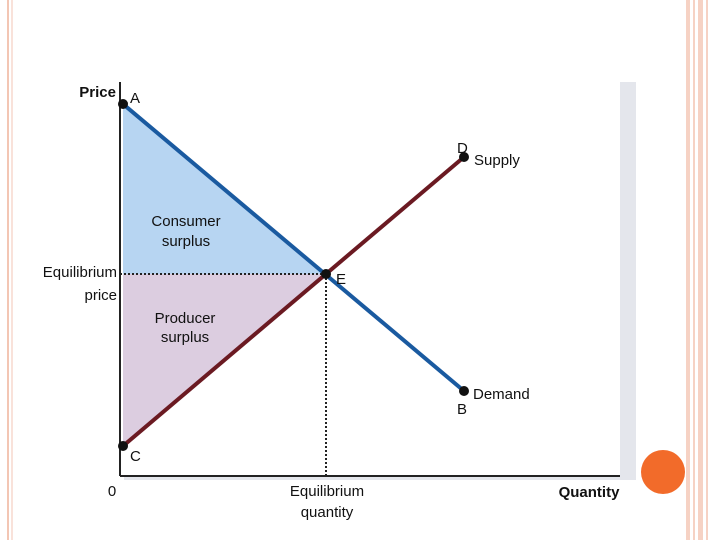  Describe the element at coordinates (135, 456) in the screenshot. I see `point-label: C` at that location.